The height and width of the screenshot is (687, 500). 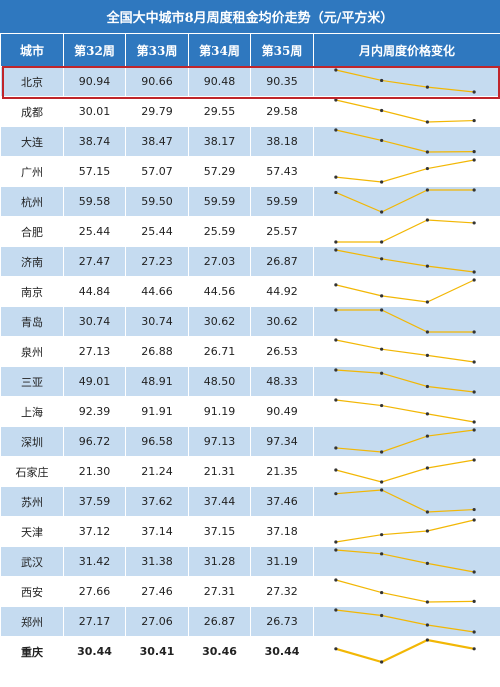 I want to click on value-cell: 48.91, so click(x=157, y=381).